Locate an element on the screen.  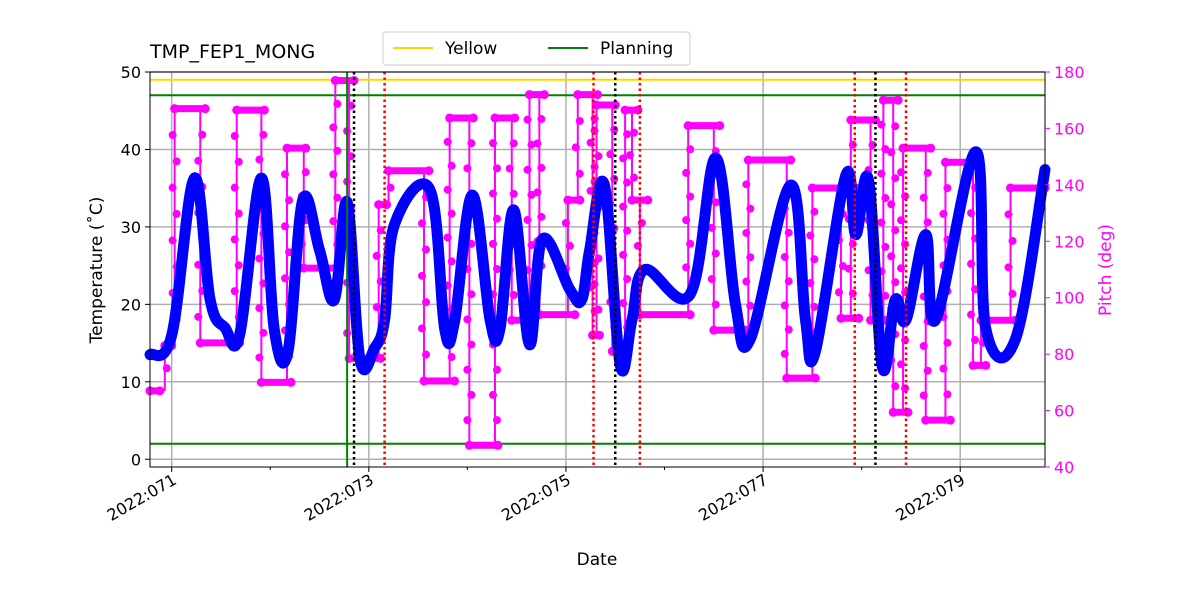
y-tick-label: 0 is located at coordinates (136, 459).